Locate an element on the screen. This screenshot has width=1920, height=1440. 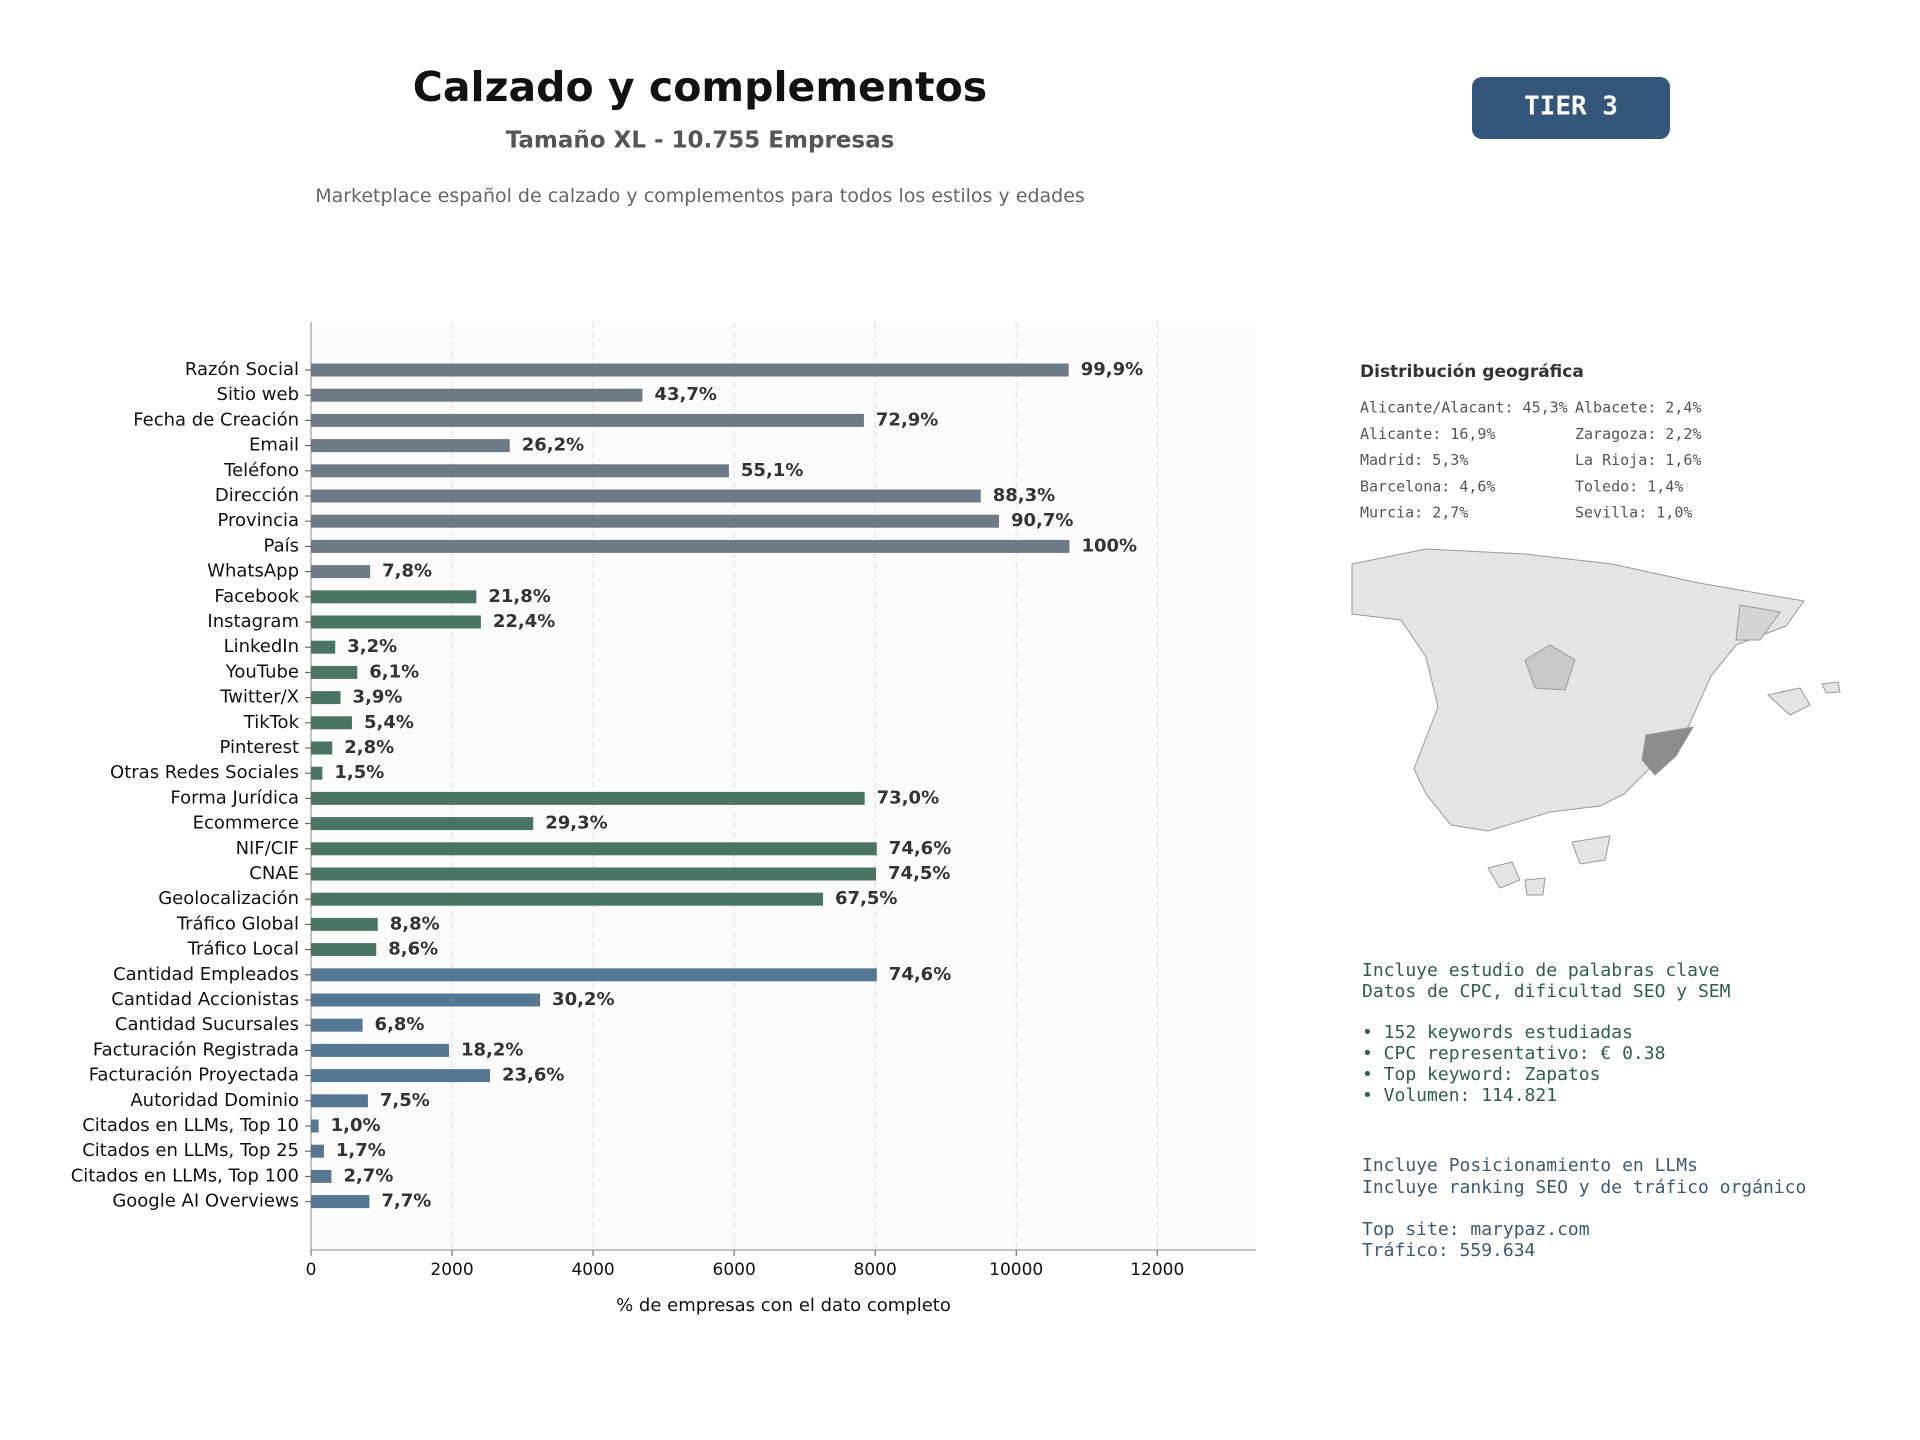
value-label: 7,7% is located at coordinates (406, 1201).